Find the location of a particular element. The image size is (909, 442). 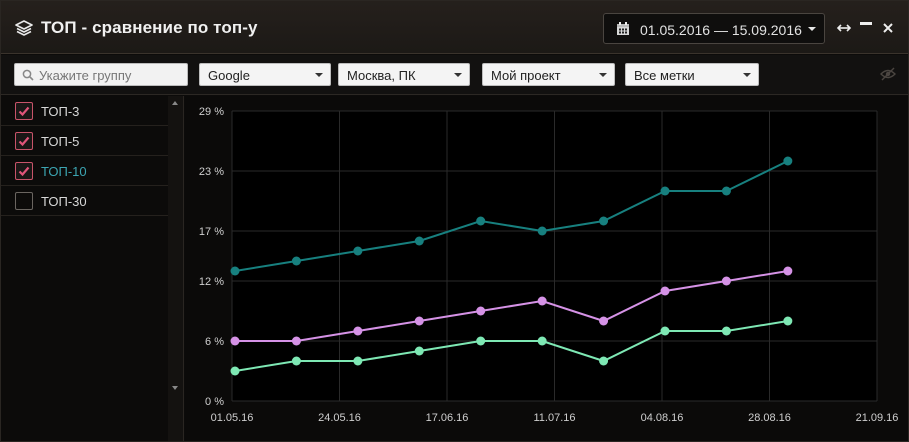

x-tick-label: 24.05.16 is located at coordinates (339, 418).